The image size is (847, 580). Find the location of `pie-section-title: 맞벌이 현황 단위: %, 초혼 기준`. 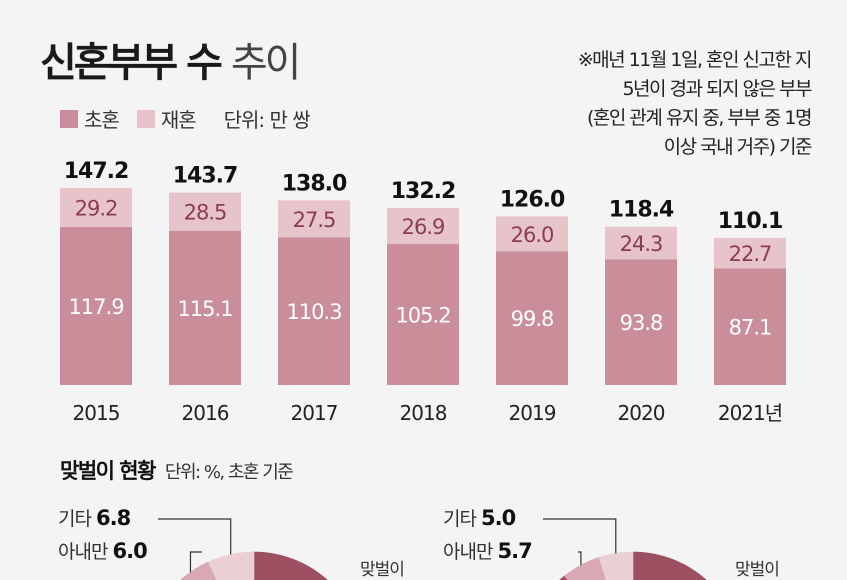

pie-section-title: 맞벌이 현황 단위: %, 초혼 기준 is located at coordinates (177, 471).